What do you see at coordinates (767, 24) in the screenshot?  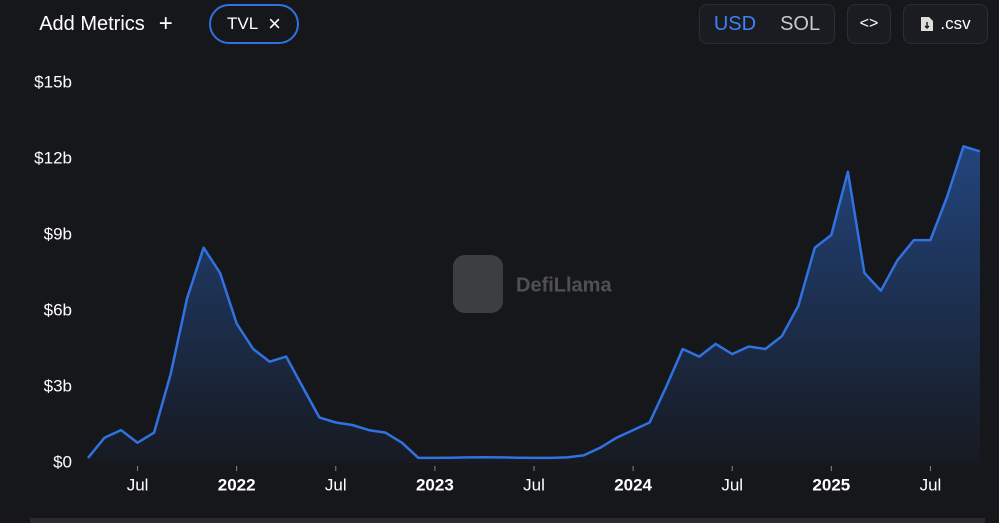 I see `currency-toggle: USD SOL` at bounding box center [767, 24].